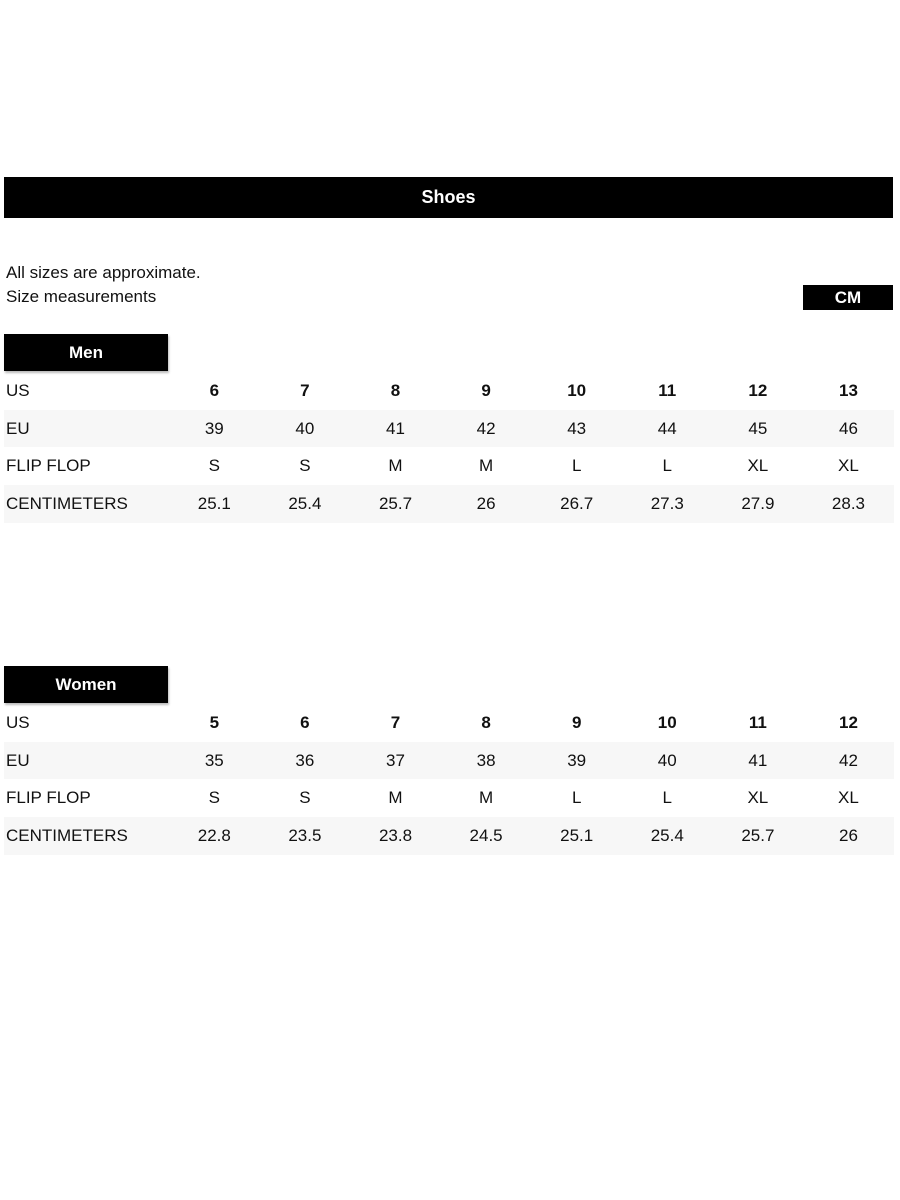 This screenshot has height=1200, width=900. I want to click on table-cell: 27.9, so click(758, 503).